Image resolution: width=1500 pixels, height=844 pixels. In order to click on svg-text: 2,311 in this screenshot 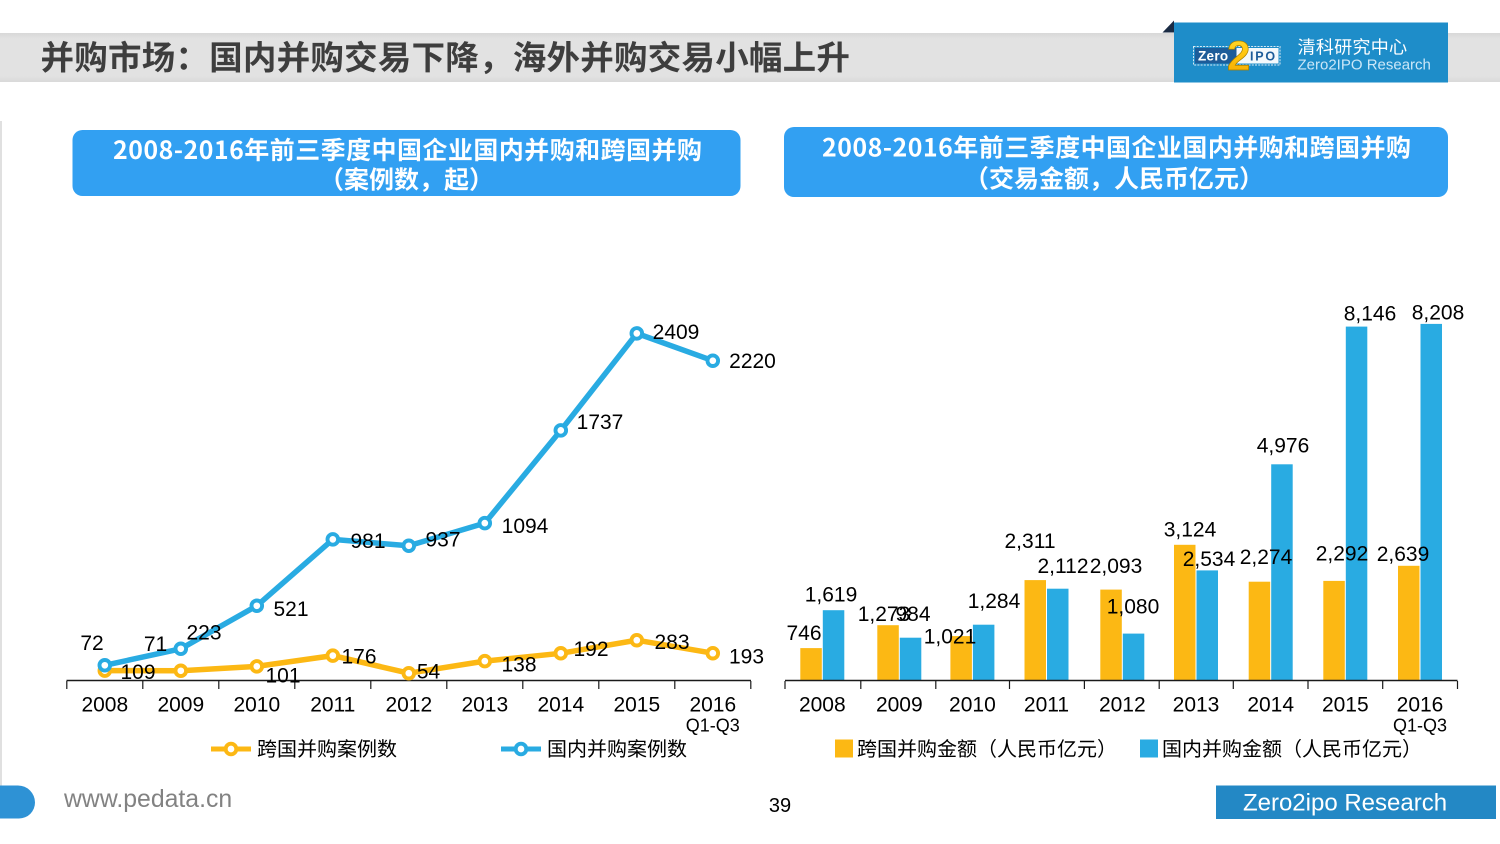, I will do `click(1030, 541)`.